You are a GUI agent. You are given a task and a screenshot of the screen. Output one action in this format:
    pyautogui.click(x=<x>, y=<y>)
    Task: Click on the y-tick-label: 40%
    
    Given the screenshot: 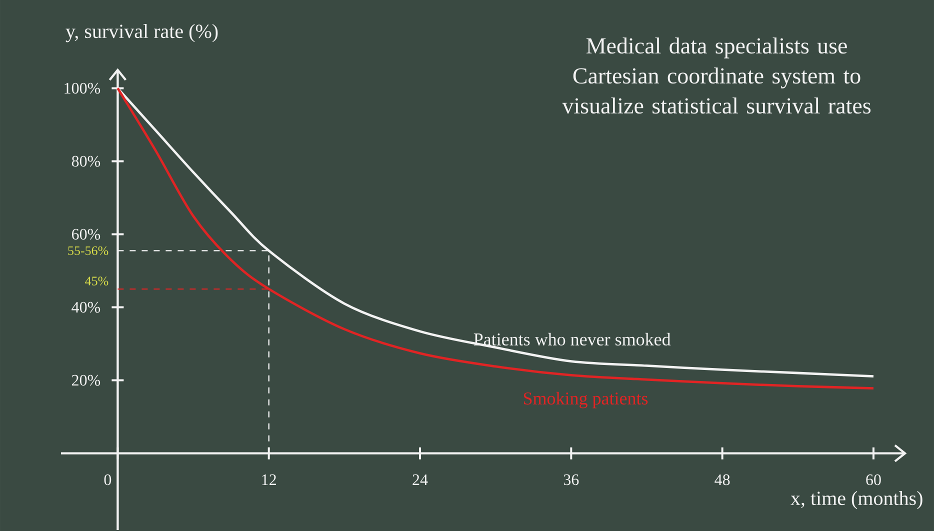 What is the action you would take?
    pyautogui.click(x=86, y=307)
    